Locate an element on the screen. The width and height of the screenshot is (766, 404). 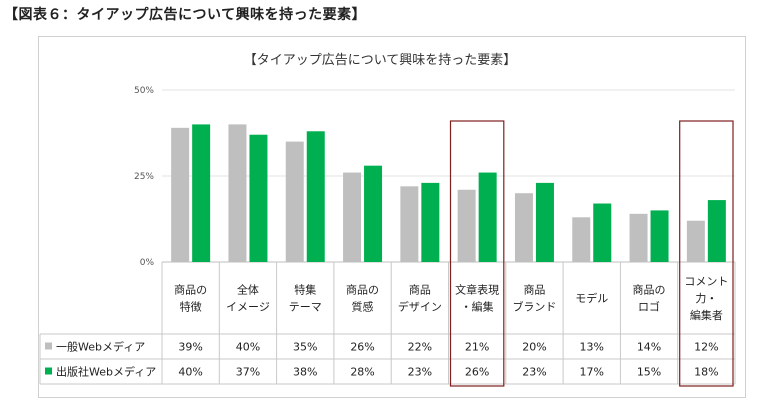
category-label: 商品のロゴ is located at coordinates (649, 298).